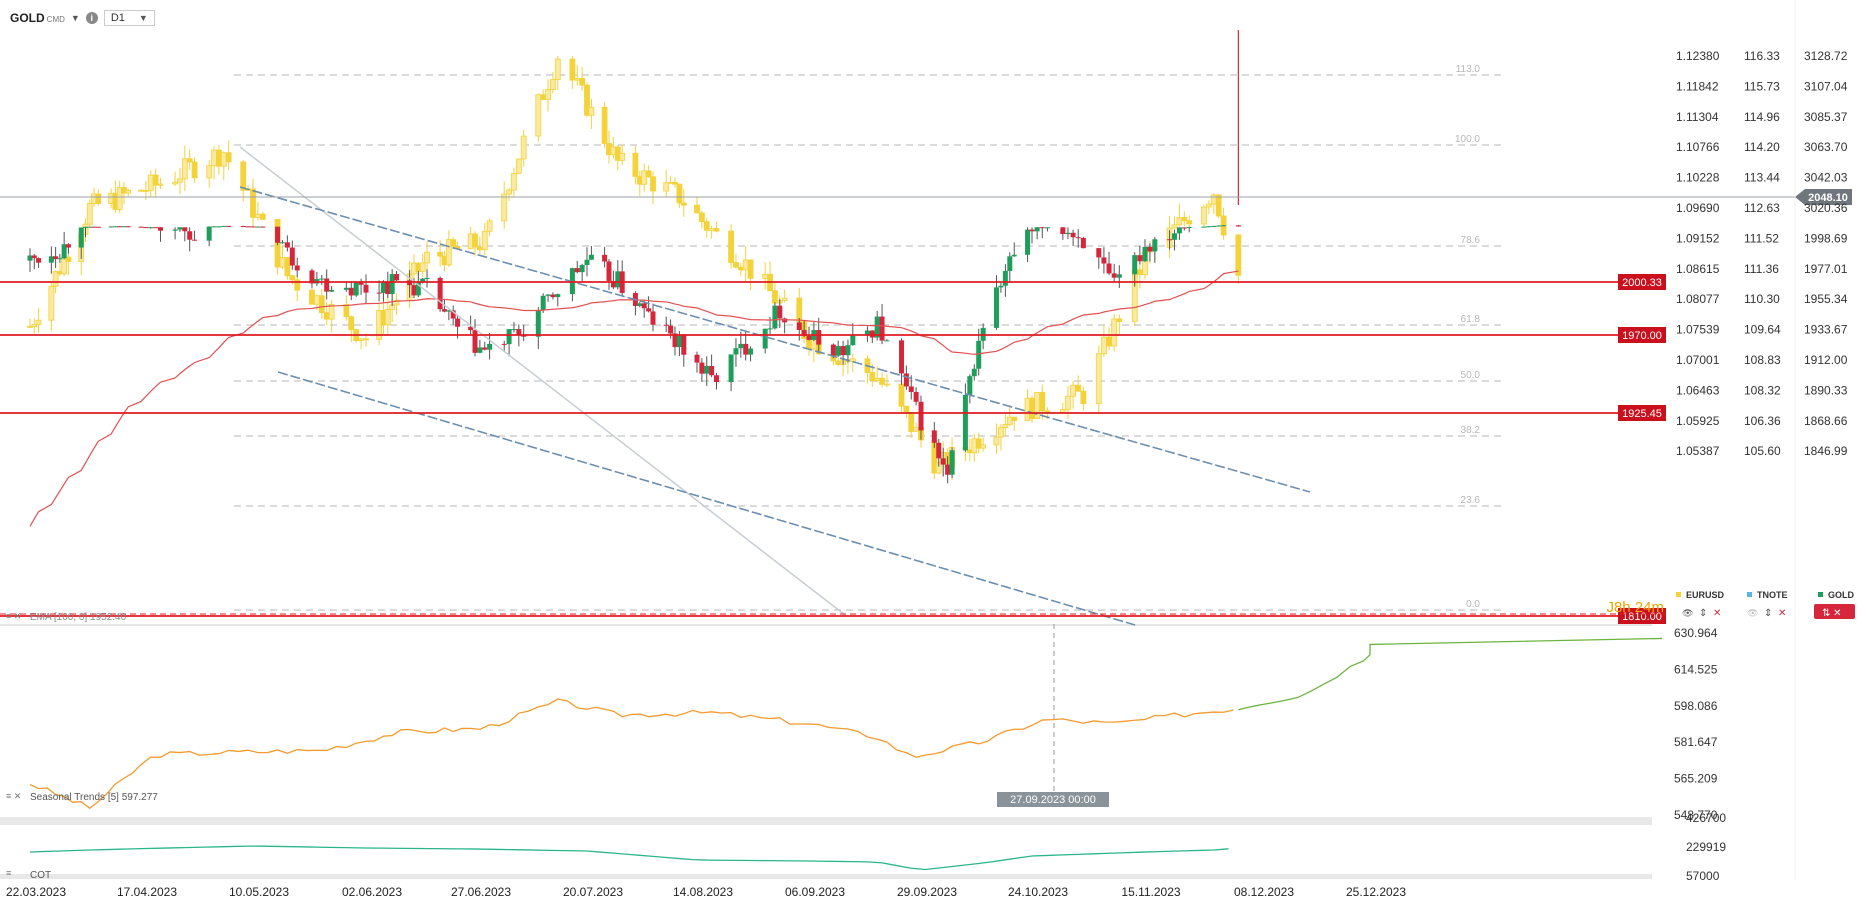  I want to click on timeframe-select: D1 ▼, so click(129, 18).